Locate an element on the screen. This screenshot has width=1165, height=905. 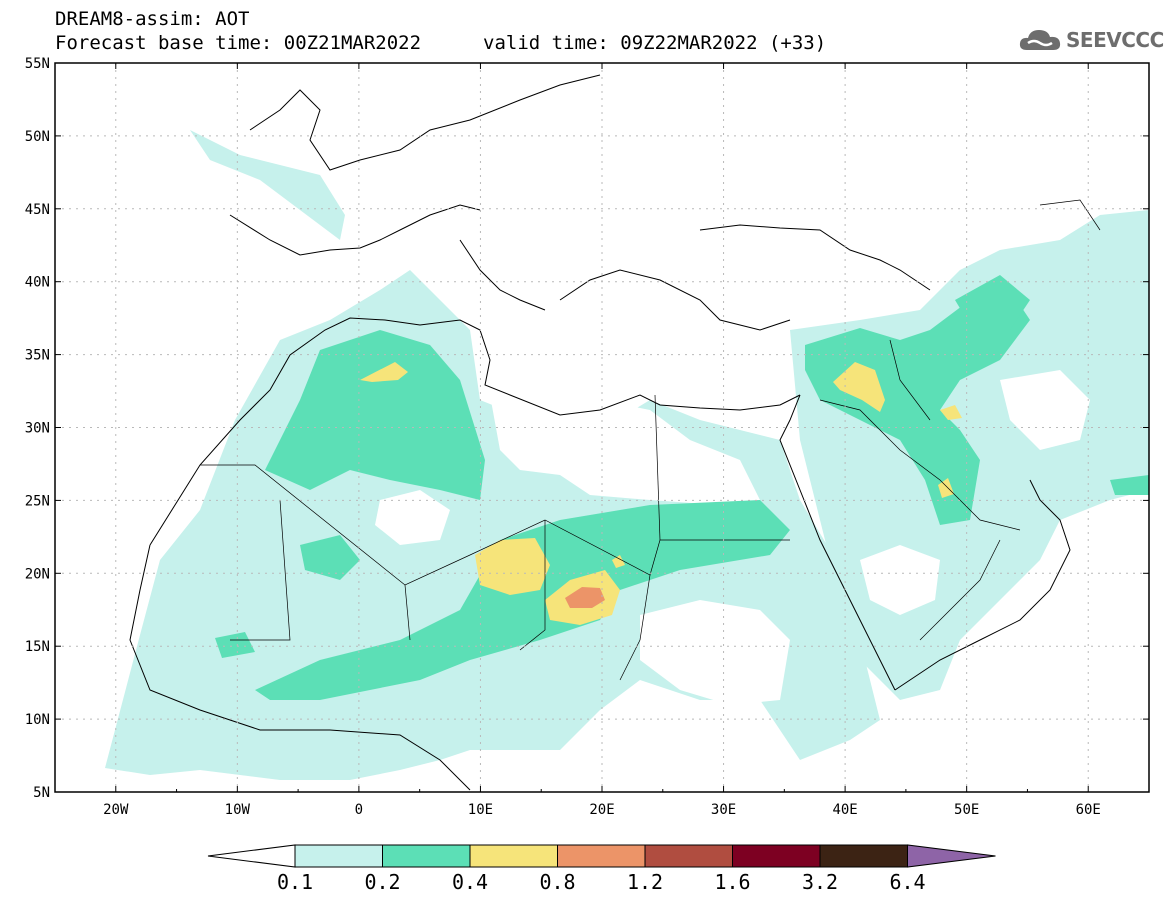
lat-label: 40N is located at coordinates (37, 283).